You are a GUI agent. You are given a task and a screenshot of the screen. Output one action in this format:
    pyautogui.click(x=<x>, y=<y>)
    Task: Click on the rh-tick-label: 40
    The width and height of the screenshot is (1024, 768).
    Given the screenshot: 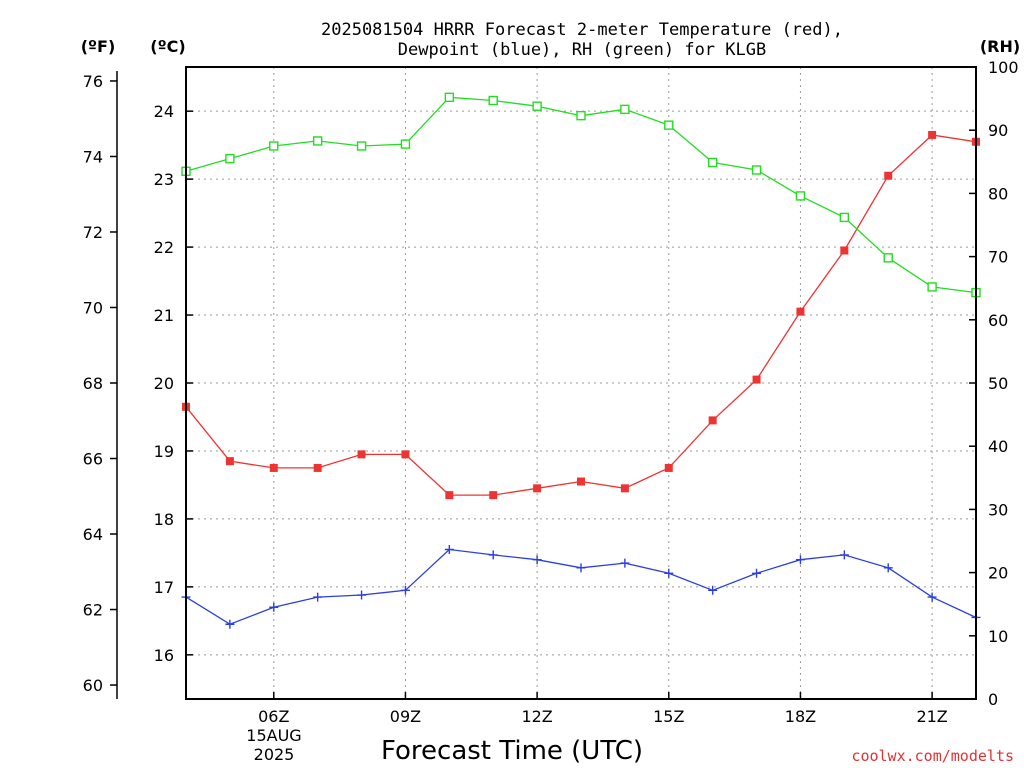 What is the action you would take?
    pyautogui.click(x=998, y=446)
    